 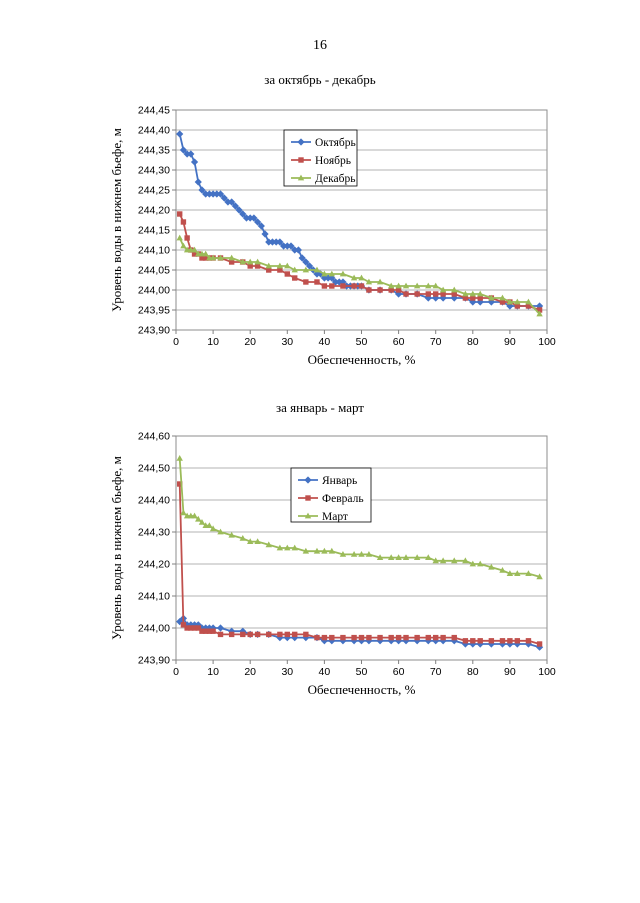 I want to click on legend-box, so click(x=331, y=495).